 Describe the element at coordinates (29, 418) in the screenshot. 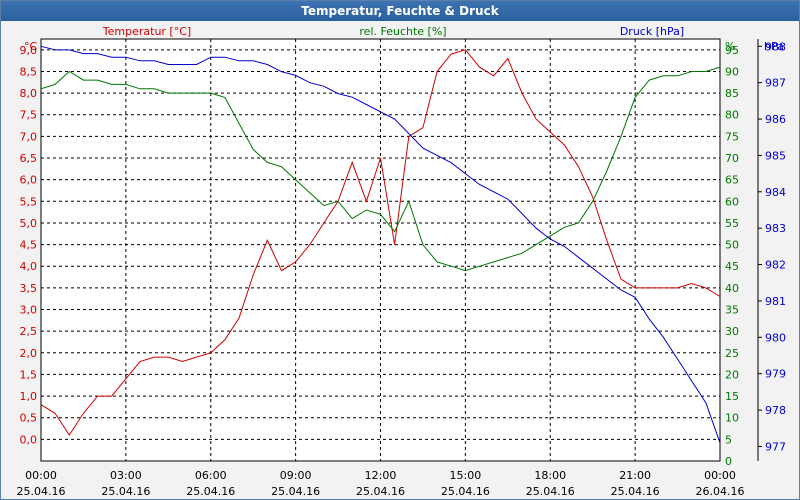

I see `y-tick-temperature: 0,5` at that location.